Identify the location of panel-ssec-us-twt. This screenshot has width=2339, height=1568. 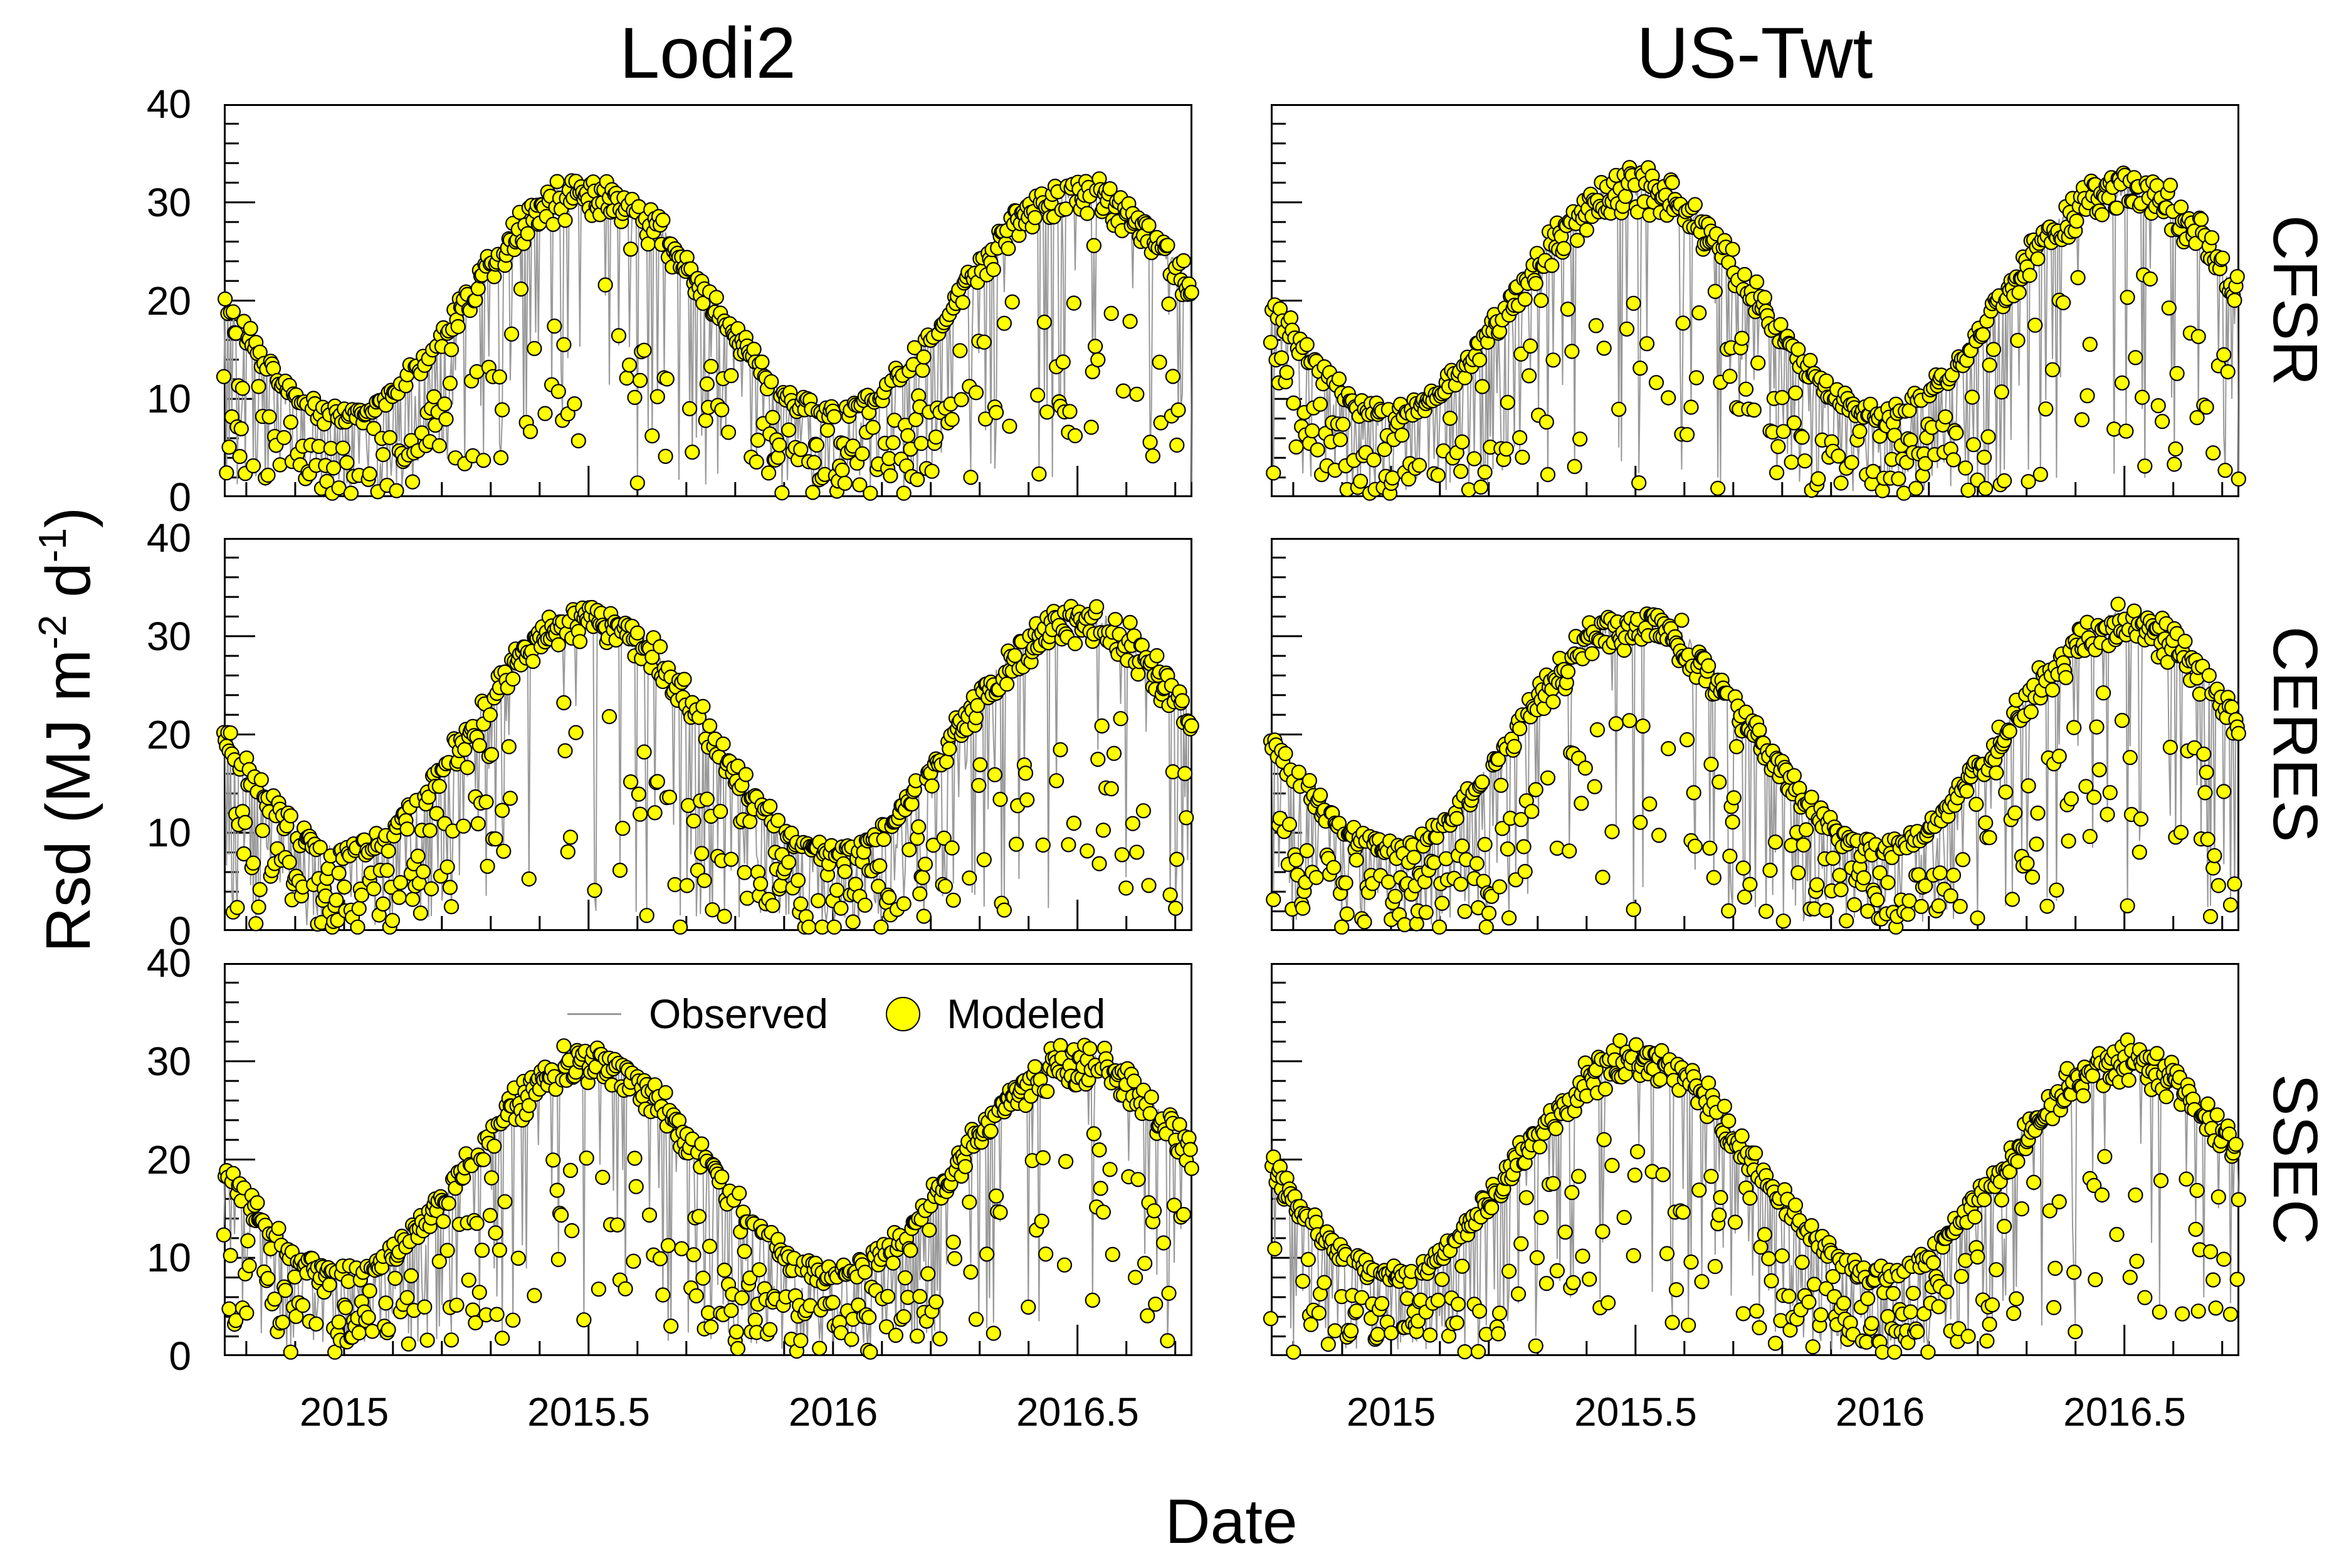
(1754, 1161).